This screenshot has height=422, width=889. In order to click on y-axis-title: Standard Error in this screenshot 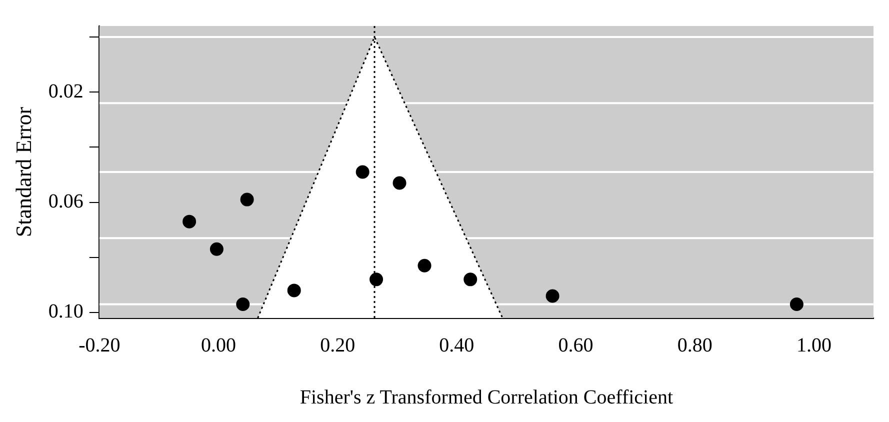, I will do `click(23, 172)`.